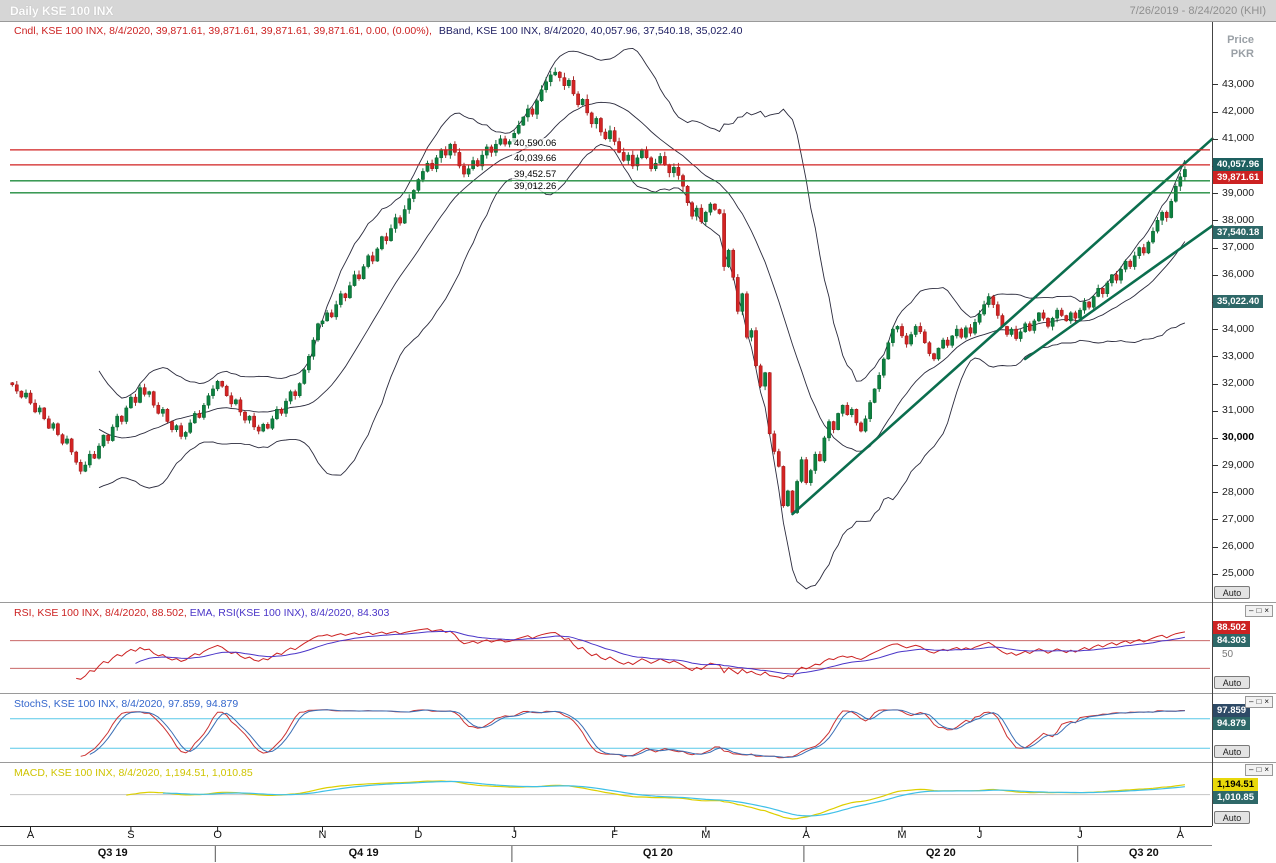 This screenshot has height=863, width=1276. What do you see at coordinates (62, 10) in the screenshot?
I see `window-title: Daily KSE 100 INX` at bounding box center [62, 10].